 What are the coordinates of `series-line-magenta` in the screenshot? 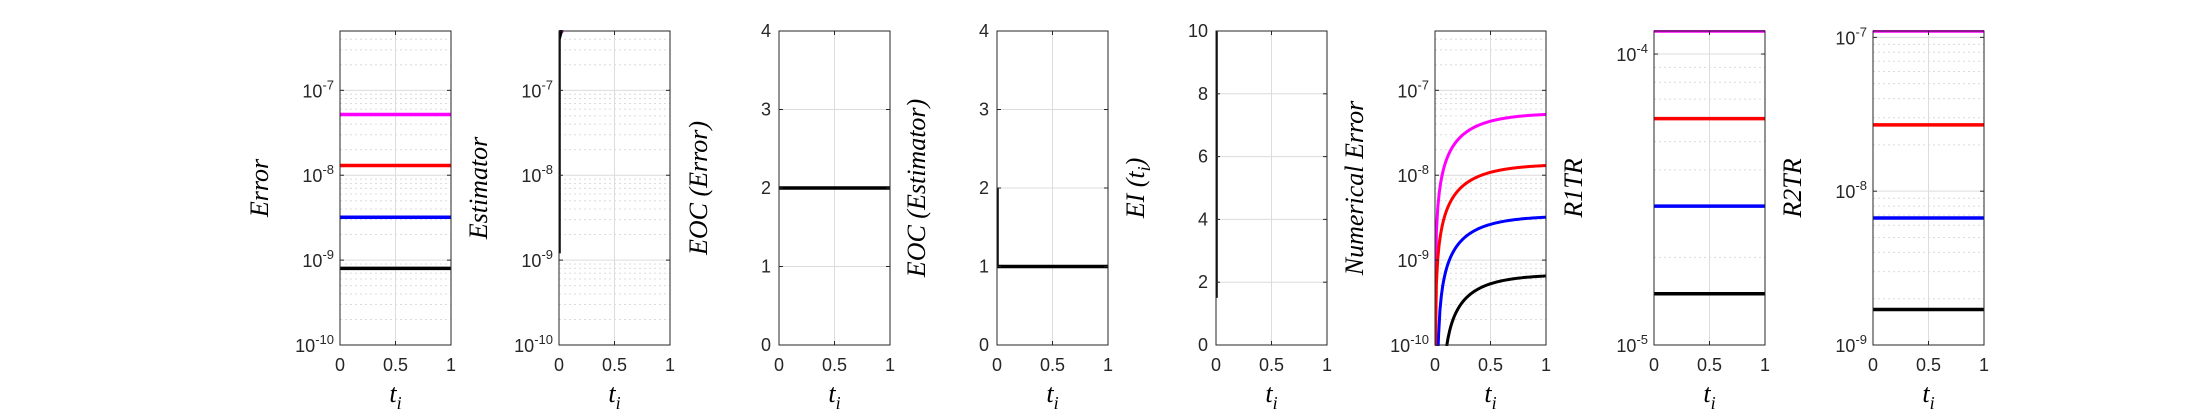 It's located at (1491, 229).